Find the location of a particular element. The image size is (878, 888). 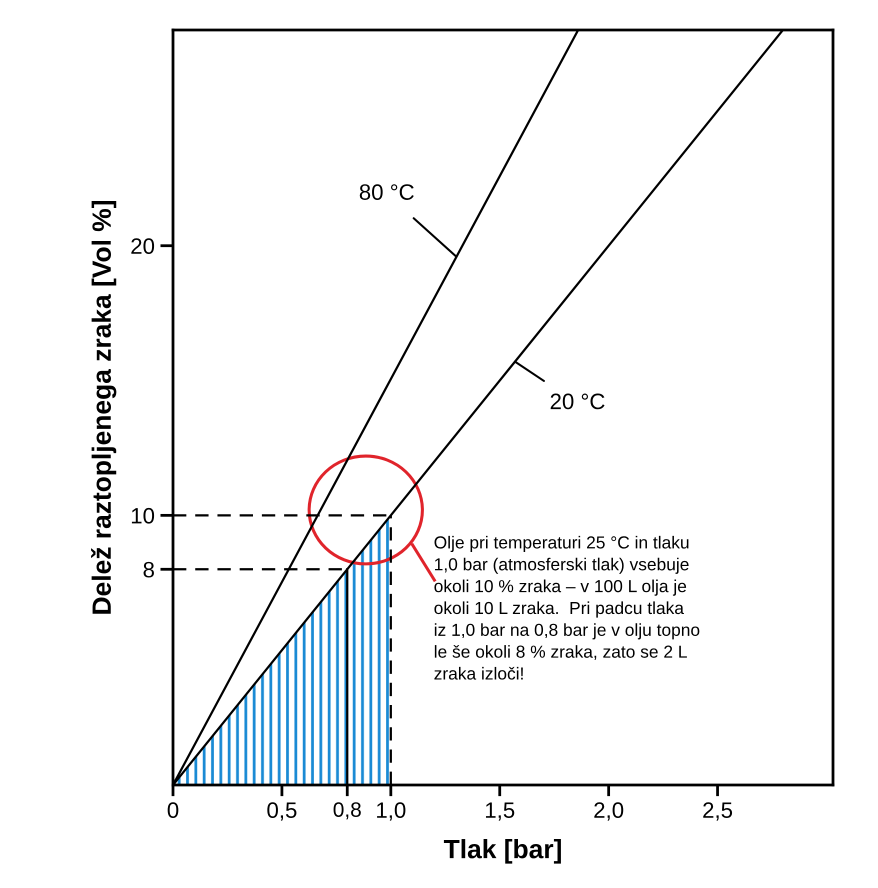

y-tick-label: 8 is located at coordinates (149, 570).